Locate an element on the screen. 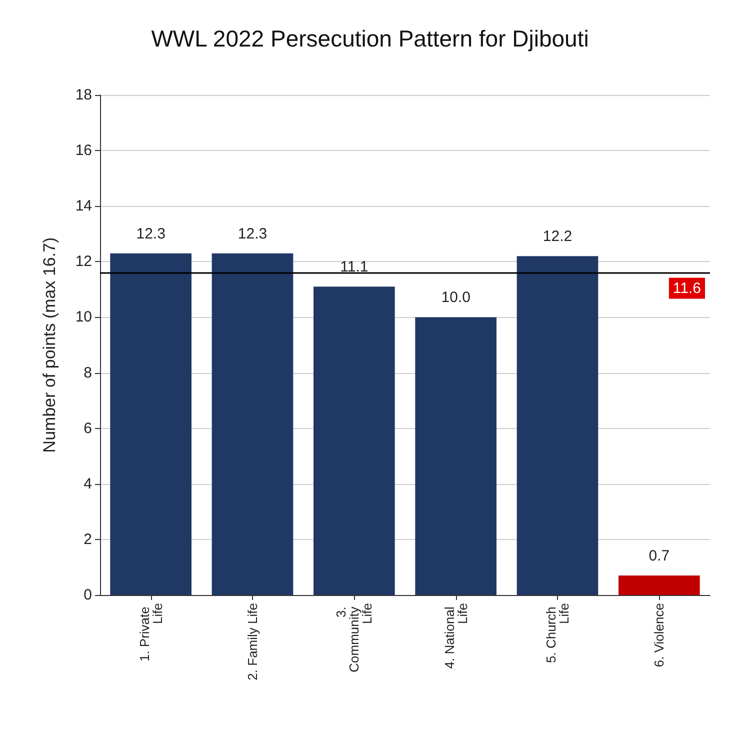 This screenshot has width=740, height=740. y-axis-title: Number of points (max 16.7) is located at coordinates (49, 345).